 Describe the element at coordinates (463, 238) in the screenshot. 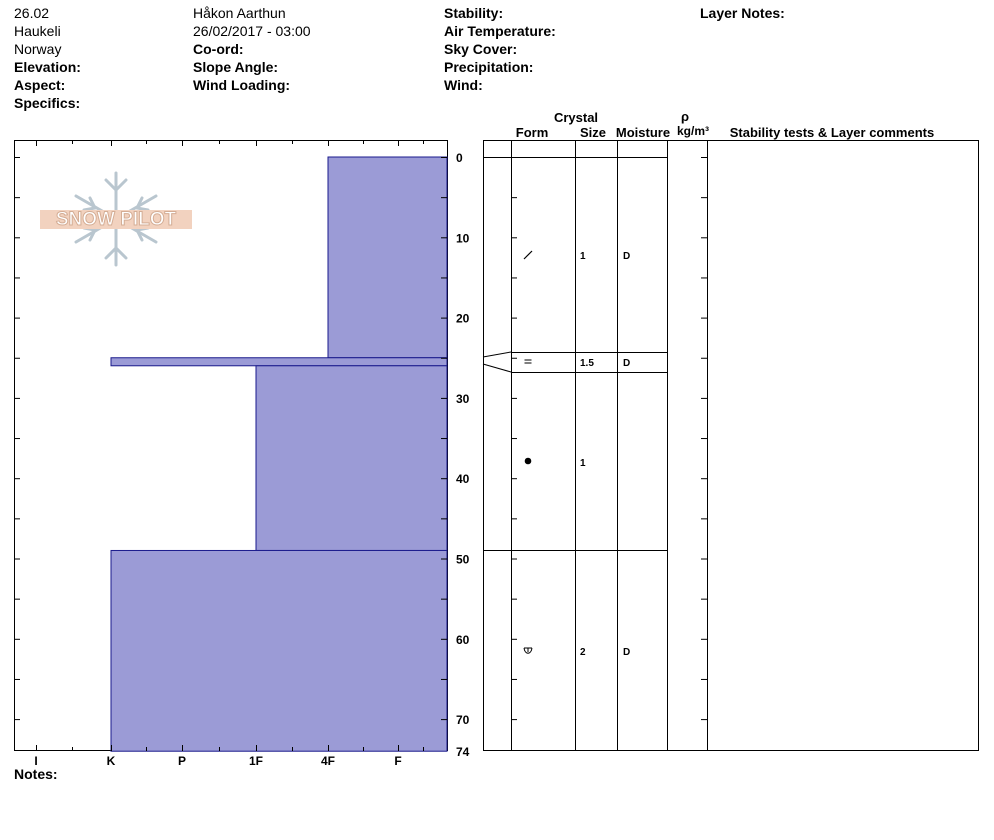

I see `depth-tick-label: 10` at that location.